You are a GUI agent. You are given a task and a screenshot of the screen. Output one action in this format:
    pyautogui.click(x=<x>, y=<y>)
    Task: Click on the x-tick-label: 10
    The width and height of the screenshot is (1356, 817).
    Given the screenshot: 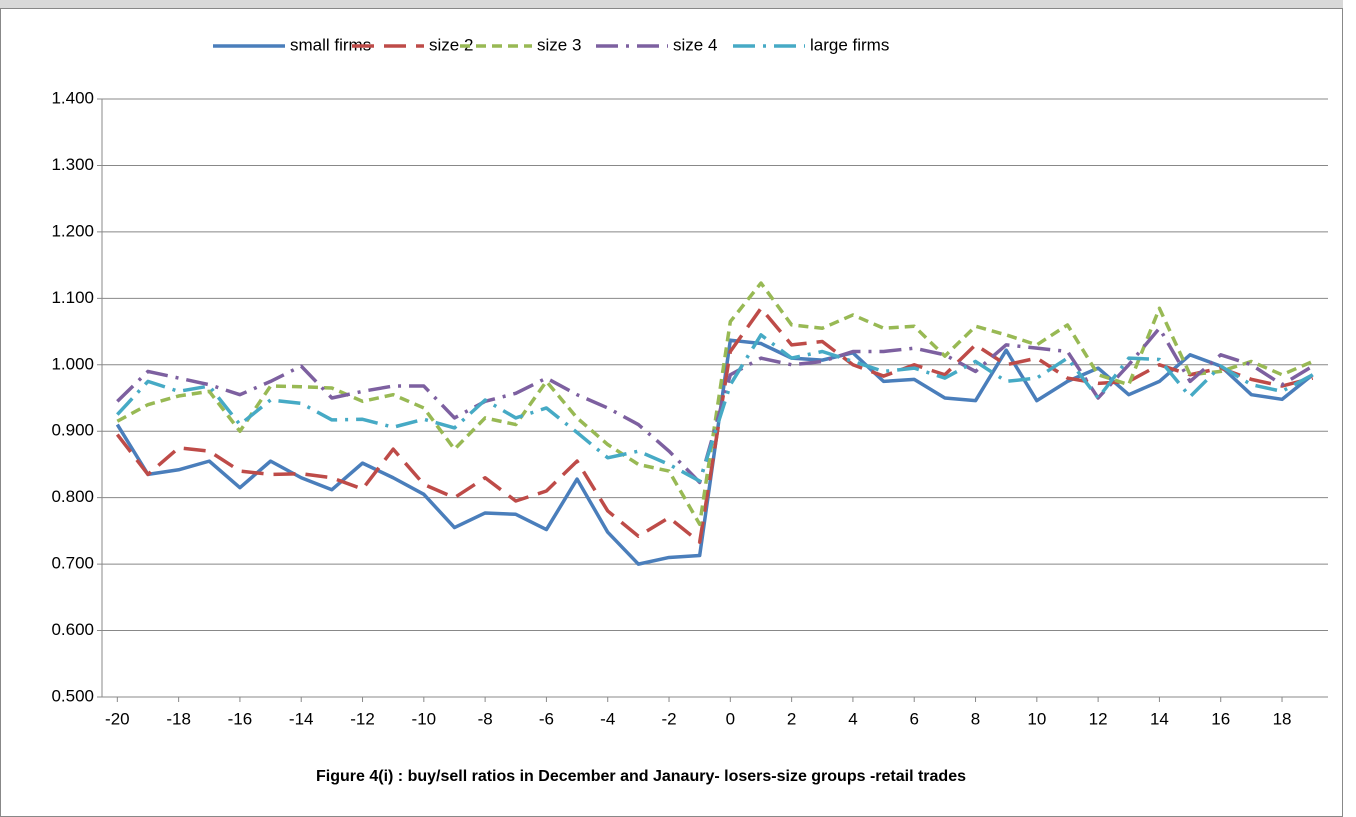 What is the action you would take?
    pyautogui.click(x=1036, y=718)
    